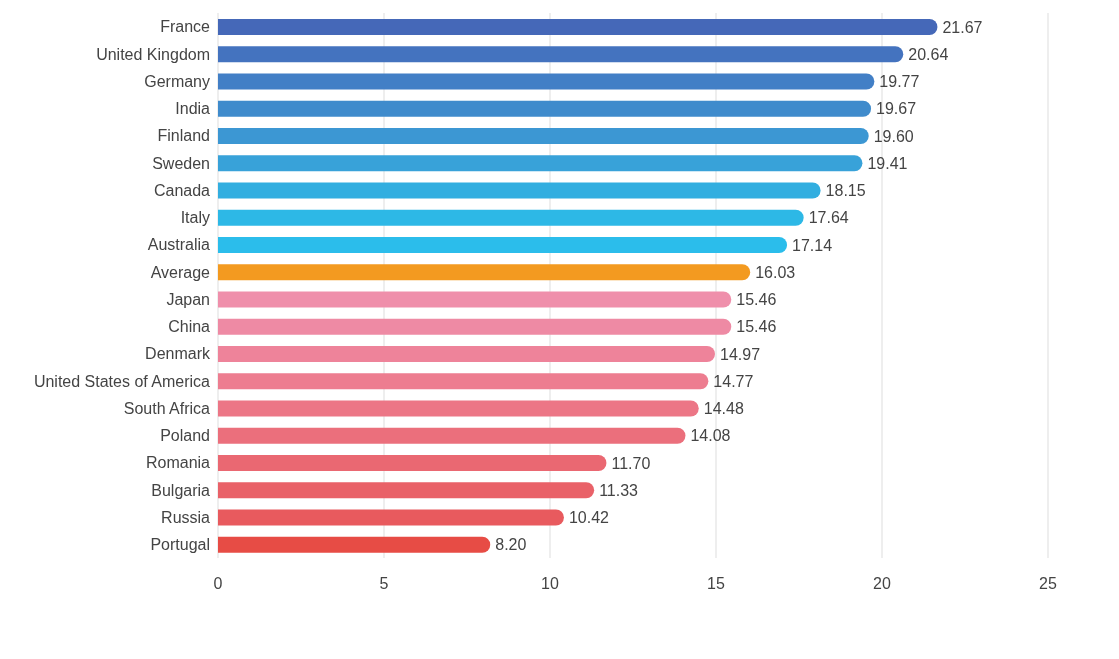  Describe the element at coordinates (1048, 584) in the screenshot. I see `x-tick-label: 25` at that location.